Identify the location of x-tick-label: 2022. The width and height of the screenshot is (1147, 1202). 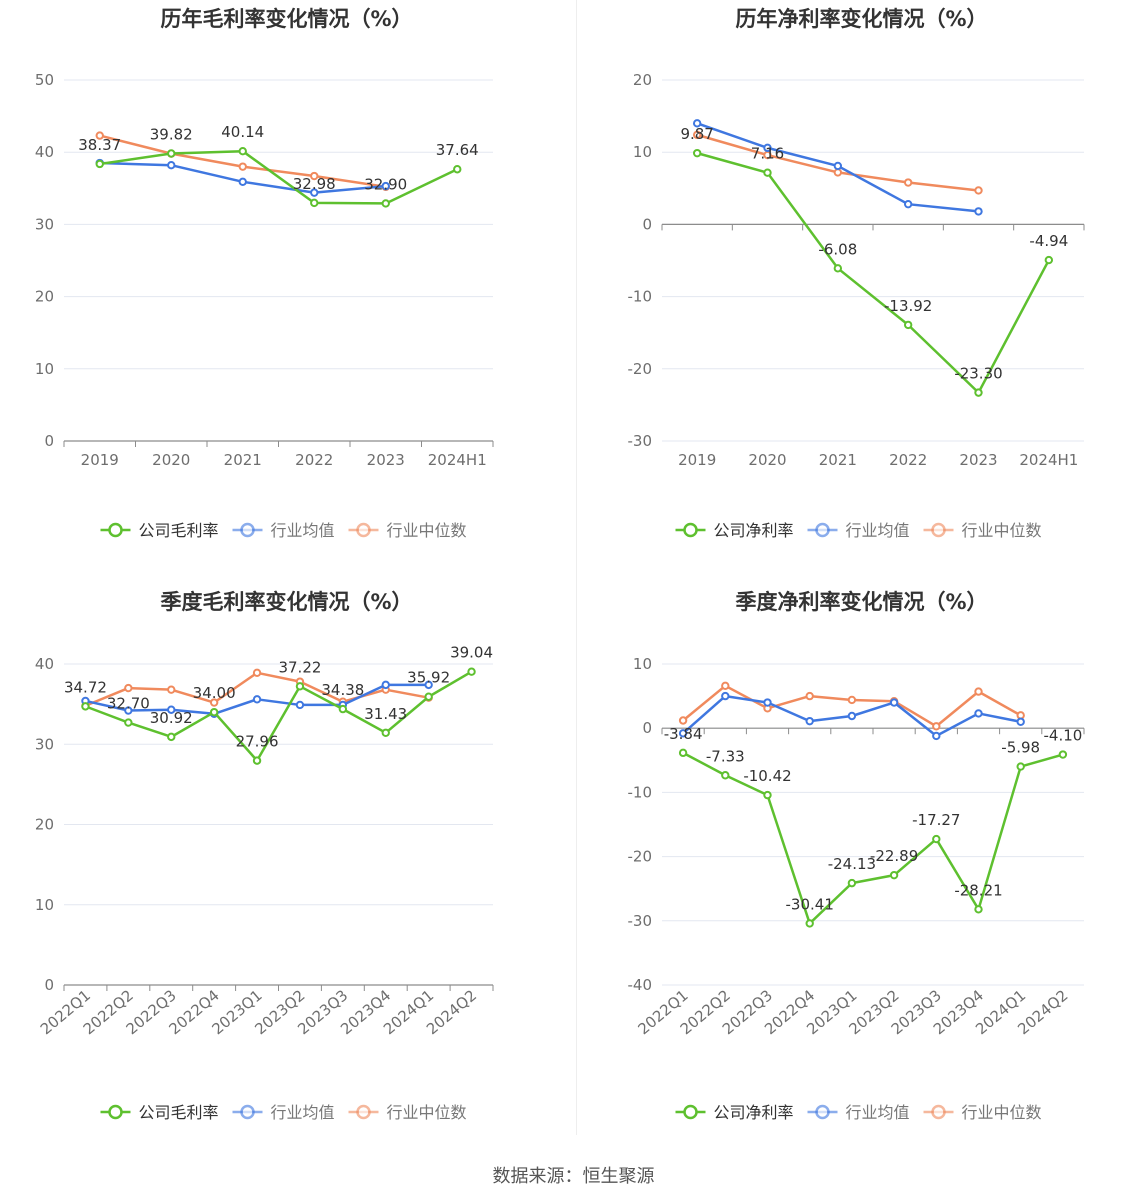
(908, 460).